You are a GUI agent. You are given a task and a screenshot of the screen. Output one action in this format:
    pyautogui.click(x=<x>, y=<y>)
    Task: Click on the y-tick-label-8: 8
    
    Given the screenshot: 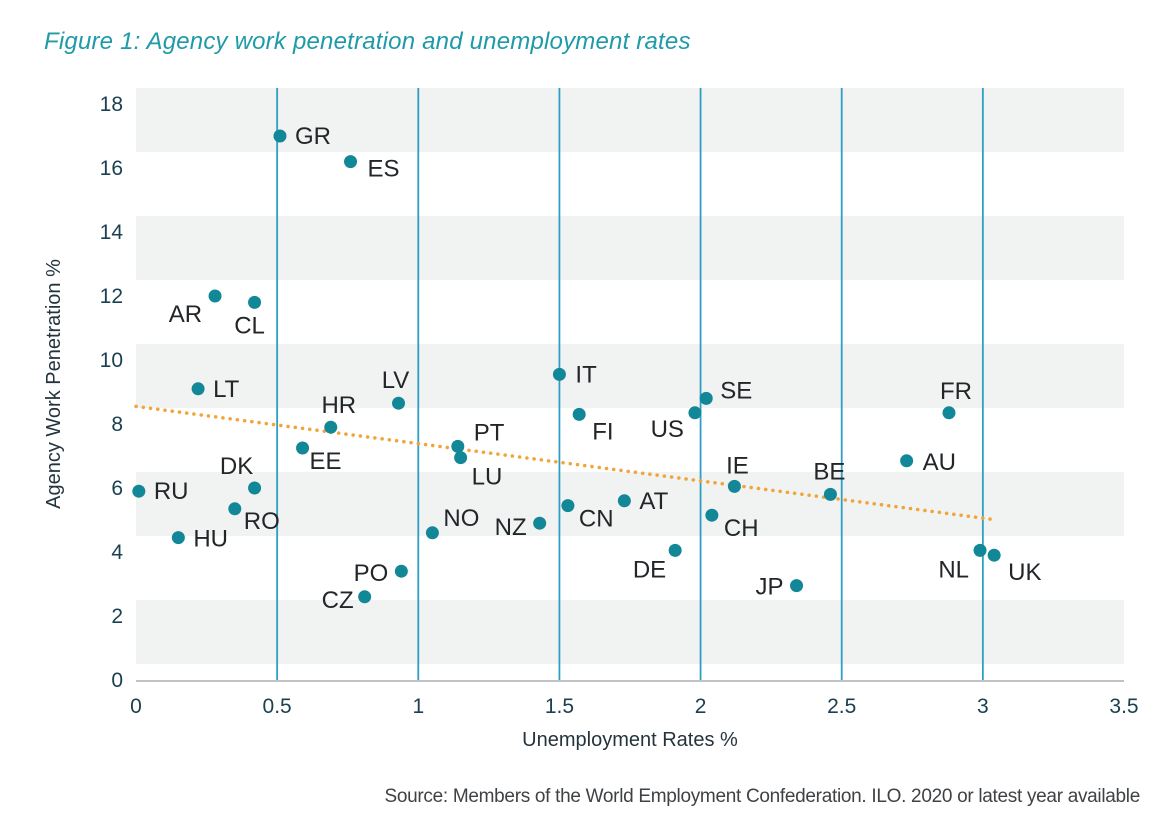 What is the action you would take?
    pyautogui.click(x=117, y=424)
    